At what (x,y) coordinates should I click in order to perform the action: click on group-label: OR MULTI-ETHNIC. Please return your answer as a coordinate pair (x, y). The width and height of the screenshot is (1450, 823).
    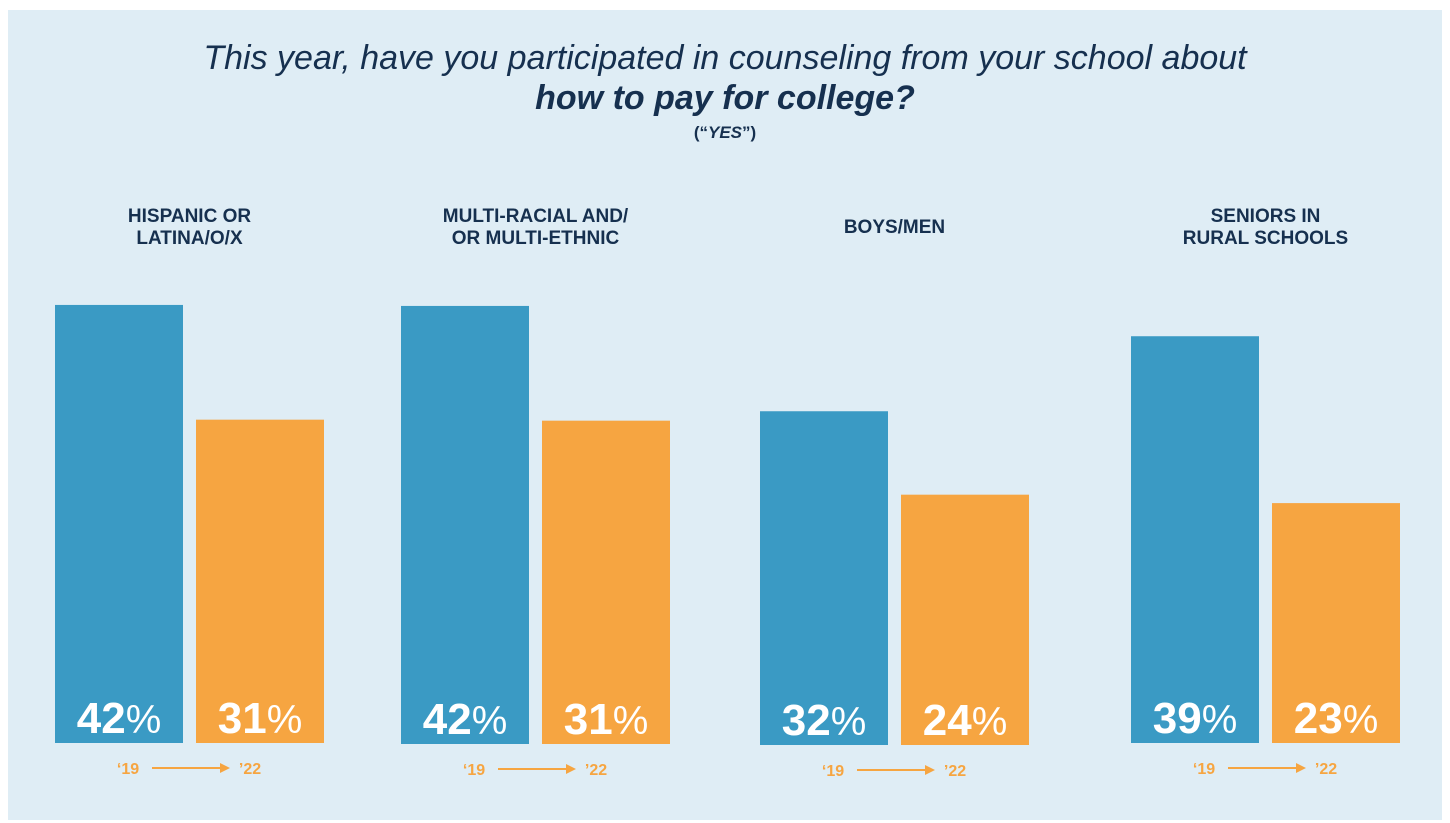
    Looking at the image, I should click on (536, 238).